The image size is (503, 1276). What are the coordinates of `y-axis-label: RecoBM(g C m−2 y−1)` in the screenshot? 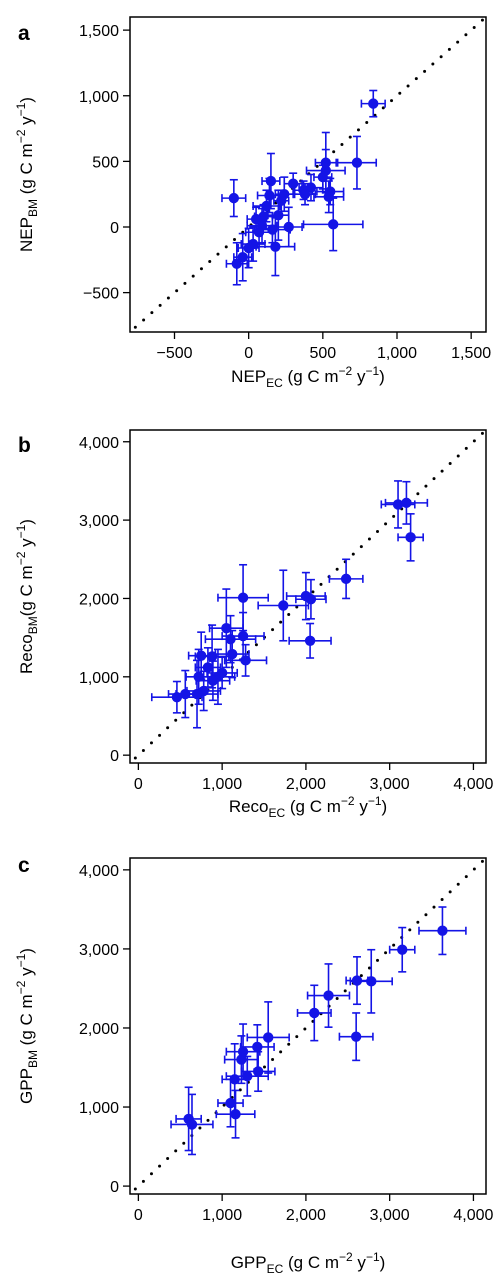 It's located at (27, 596).